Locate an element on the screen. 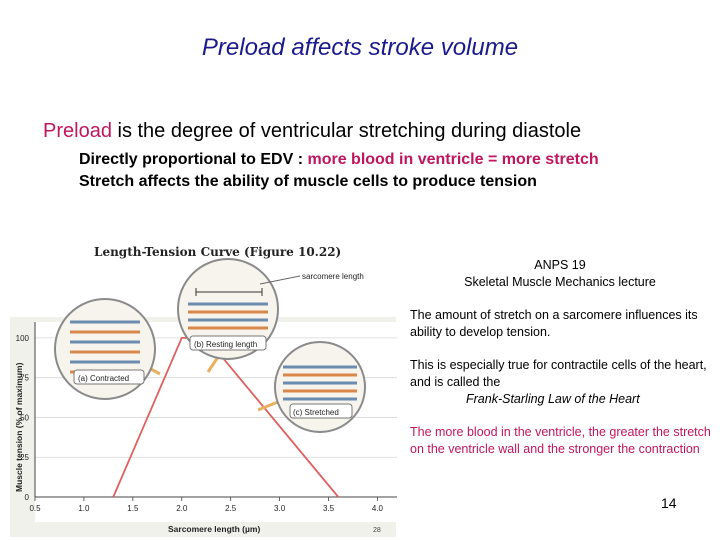 Image resolution: width=720 pixels, height=540 pixels. reference-lecture: Skeletal Muscle Mechanics lecture is located at coordinates (560, 282).